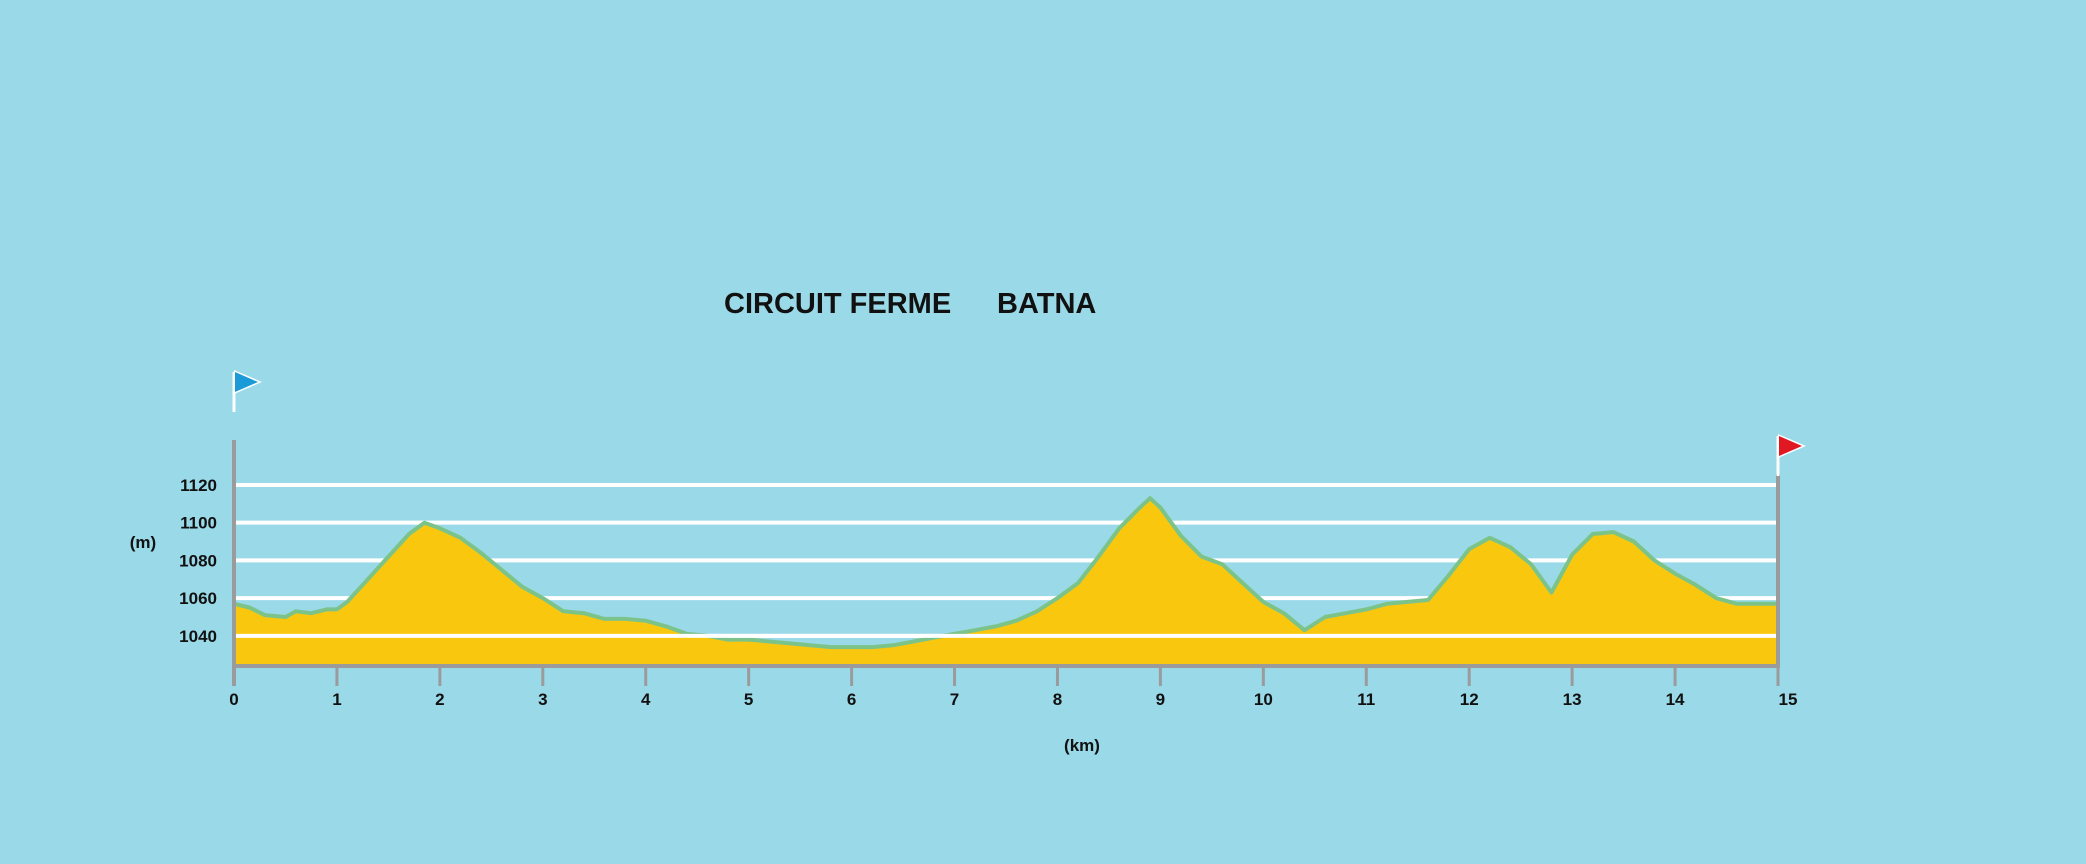 This screenshot has height=864, width=2086. What do you see at coordinates (837, 304) in the screenshot?
I see `chart-title-left: CIRCUIT FERME` at bounding box center [837, 304].